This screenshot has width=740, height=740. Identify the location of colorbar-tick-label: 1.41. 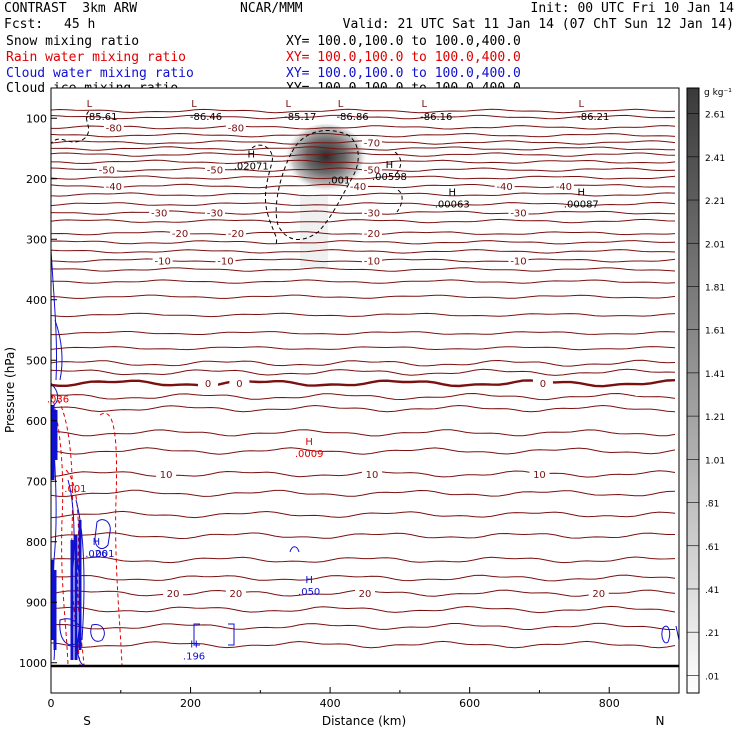
(715, 375).